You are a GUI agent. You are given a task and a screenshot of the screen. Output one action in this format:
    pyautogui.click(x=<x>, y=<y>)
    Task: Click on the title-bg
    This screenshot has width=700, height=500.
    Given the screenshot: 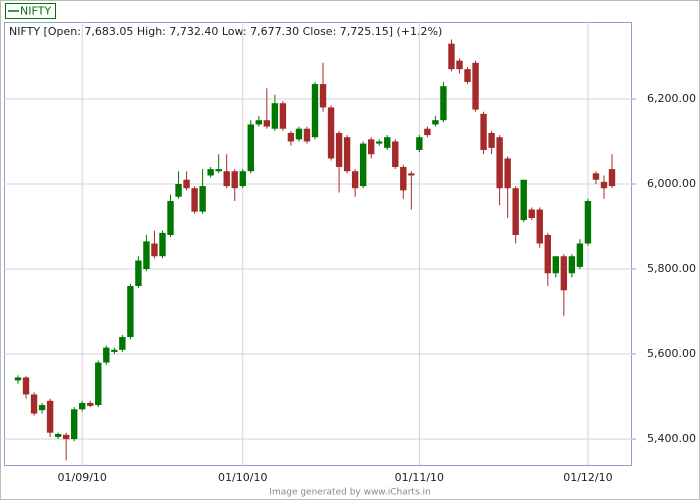 What is the action you would take?
    pyautogui.click(x=210, y=32)
    